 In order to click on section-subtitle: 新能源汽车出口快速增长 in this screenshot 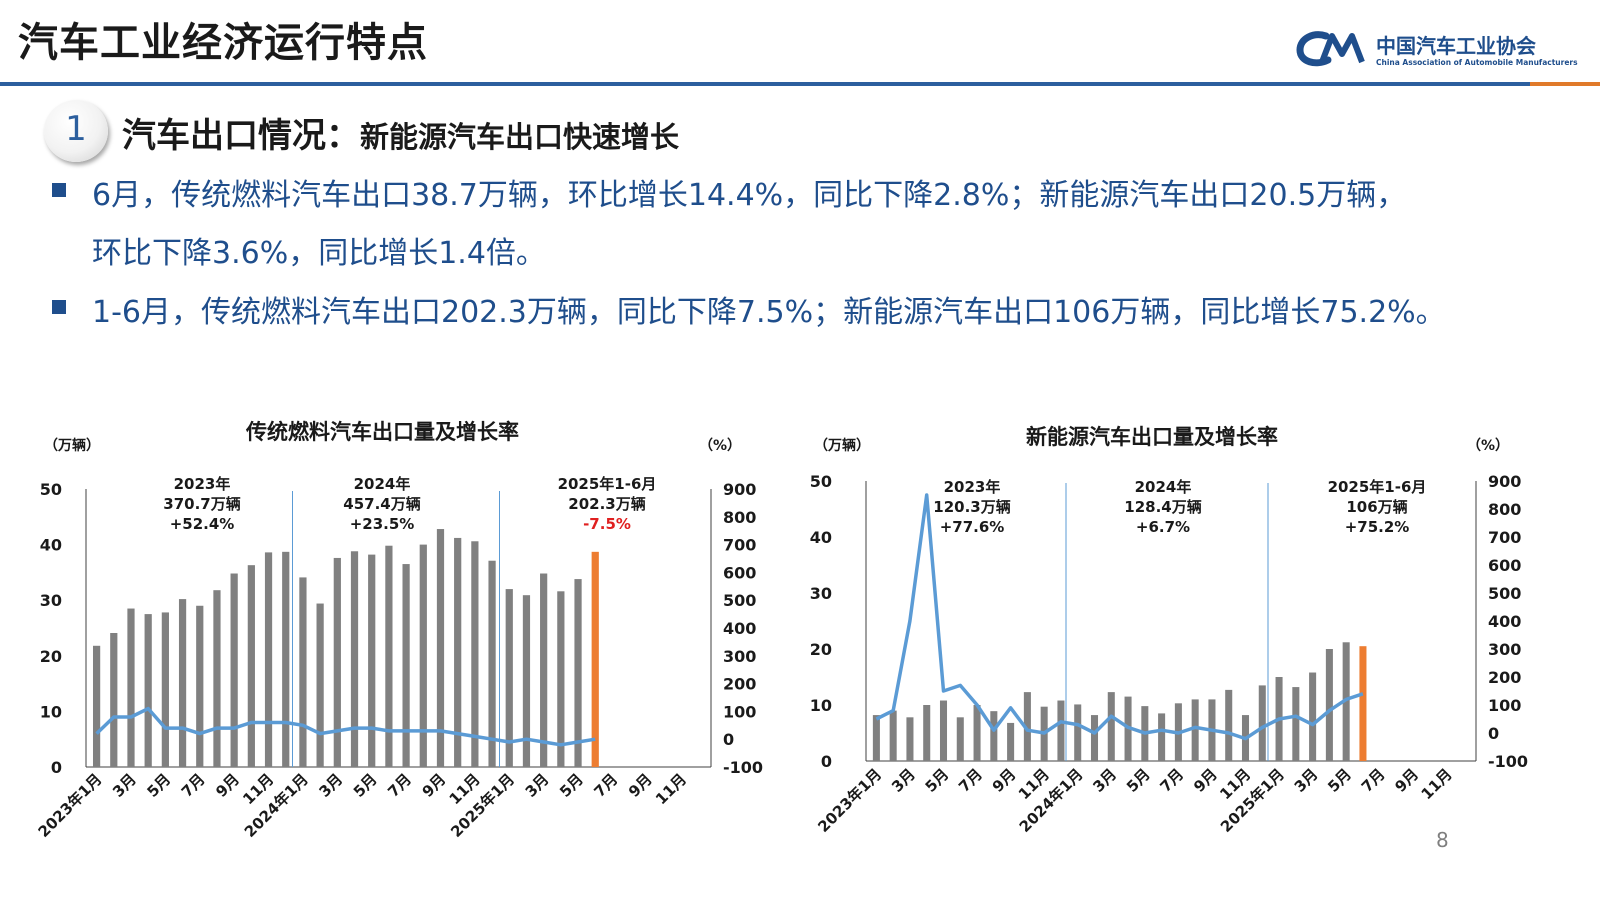, I will do `click(520, 137)`.